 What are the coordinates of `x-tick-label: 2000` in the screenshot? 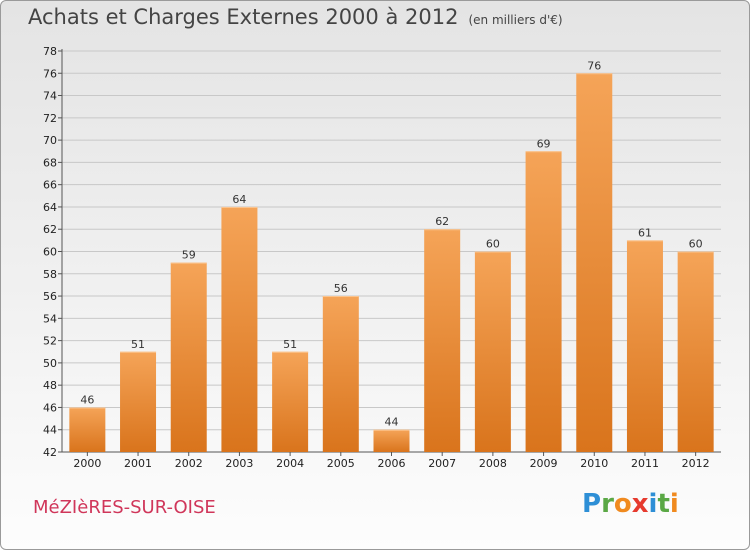 It's located at (87, 463).